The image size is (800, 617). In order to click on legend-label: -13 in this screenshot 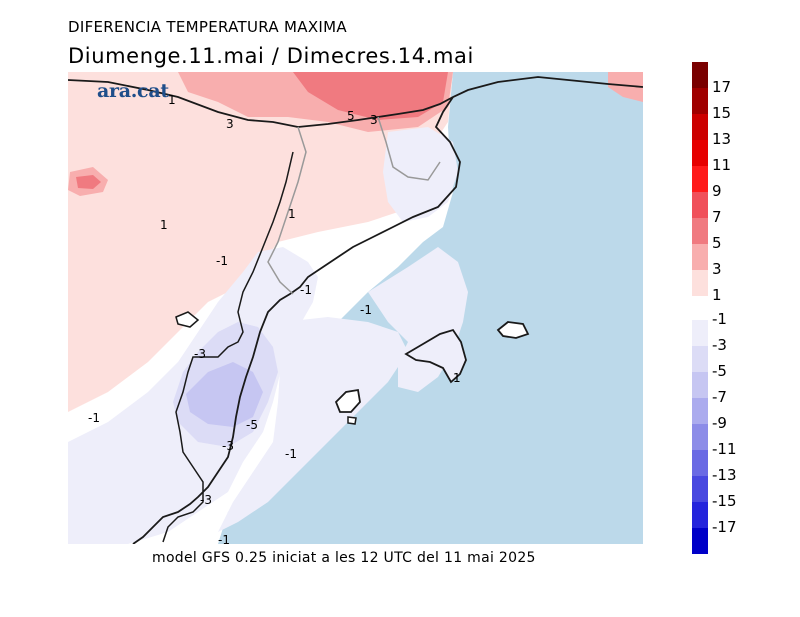, I will do `click(724, 475)`.